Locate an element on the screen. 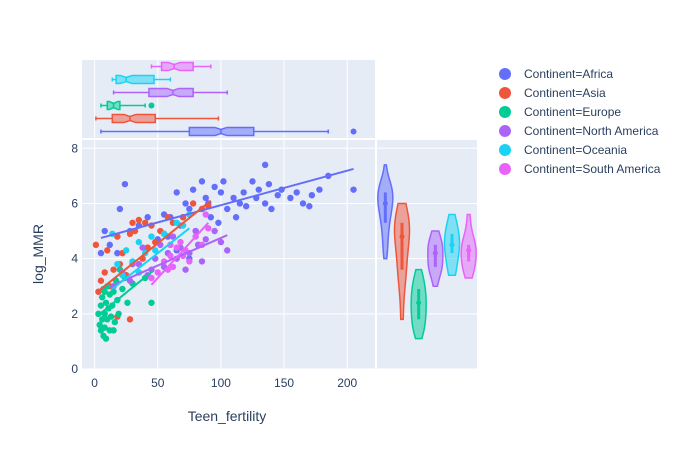  x-tick-label: 50 is located at coordinates (158, 383).